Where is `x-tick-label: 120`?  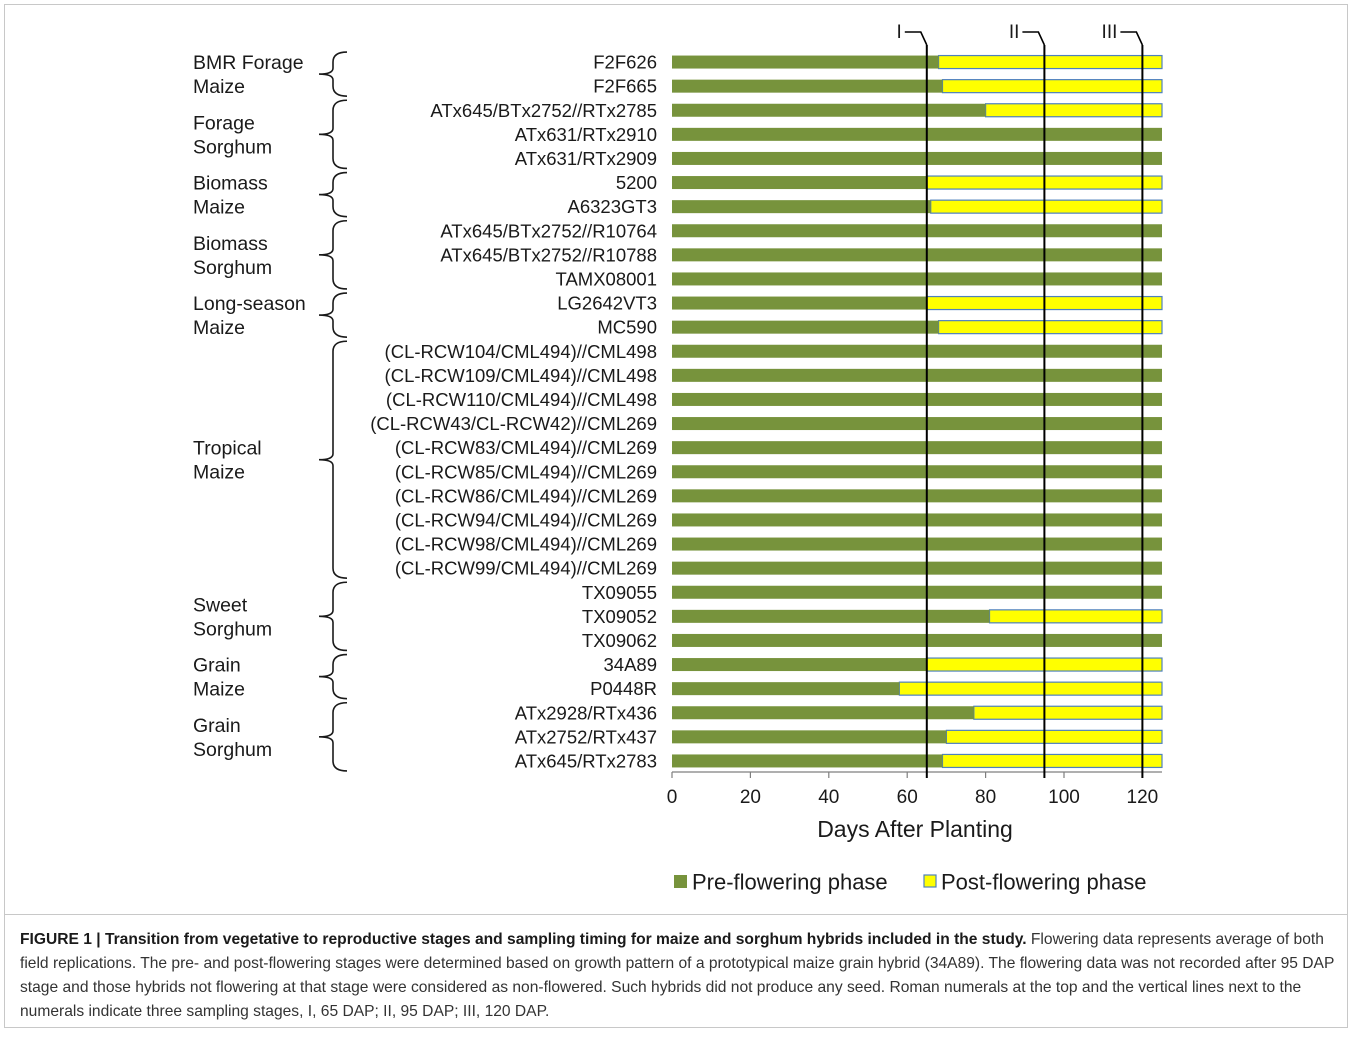
x-tick-label: 120 is located at coordinates (1143, 797).